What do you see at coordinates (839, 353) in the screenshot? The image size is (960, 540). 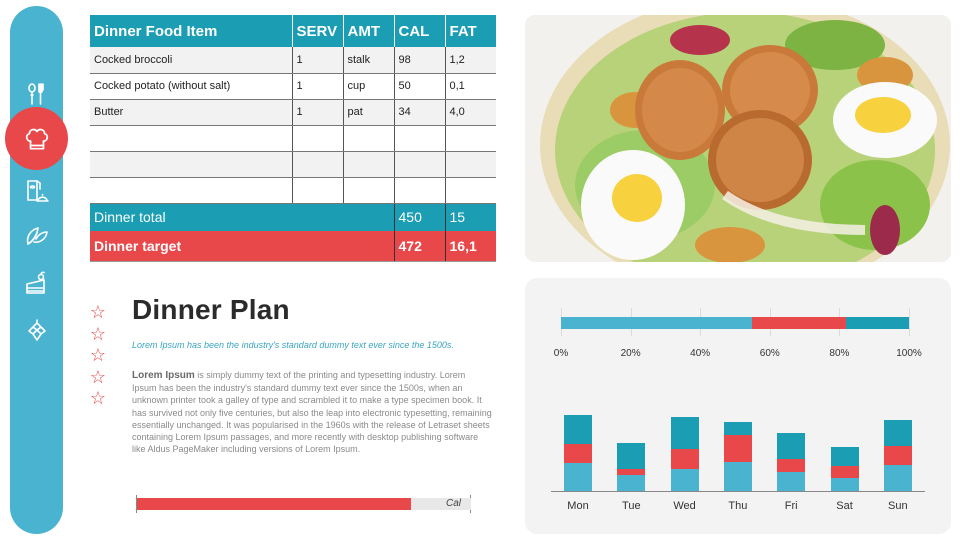 I see `x-tick-label: 80%` at bounding box center [839, 353].